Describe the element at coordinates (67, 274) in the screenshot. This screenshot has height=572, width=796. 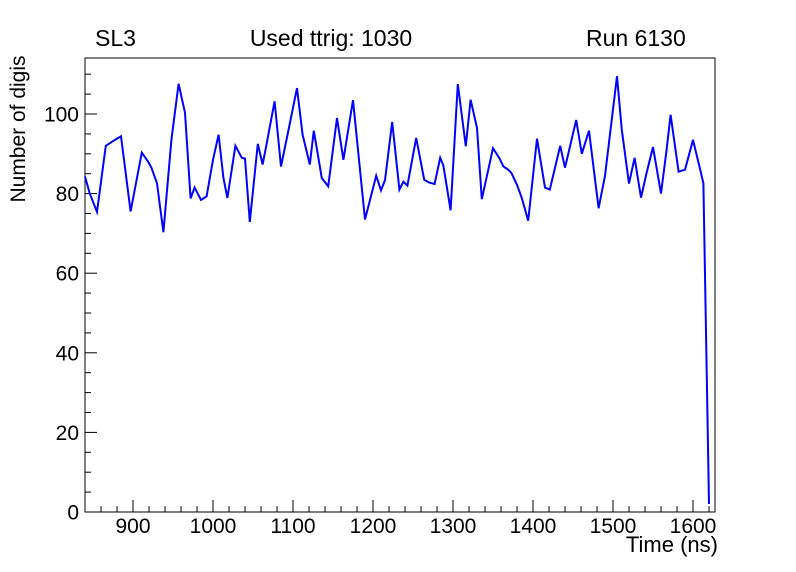
I see `y-tick-label: 60` at that location.